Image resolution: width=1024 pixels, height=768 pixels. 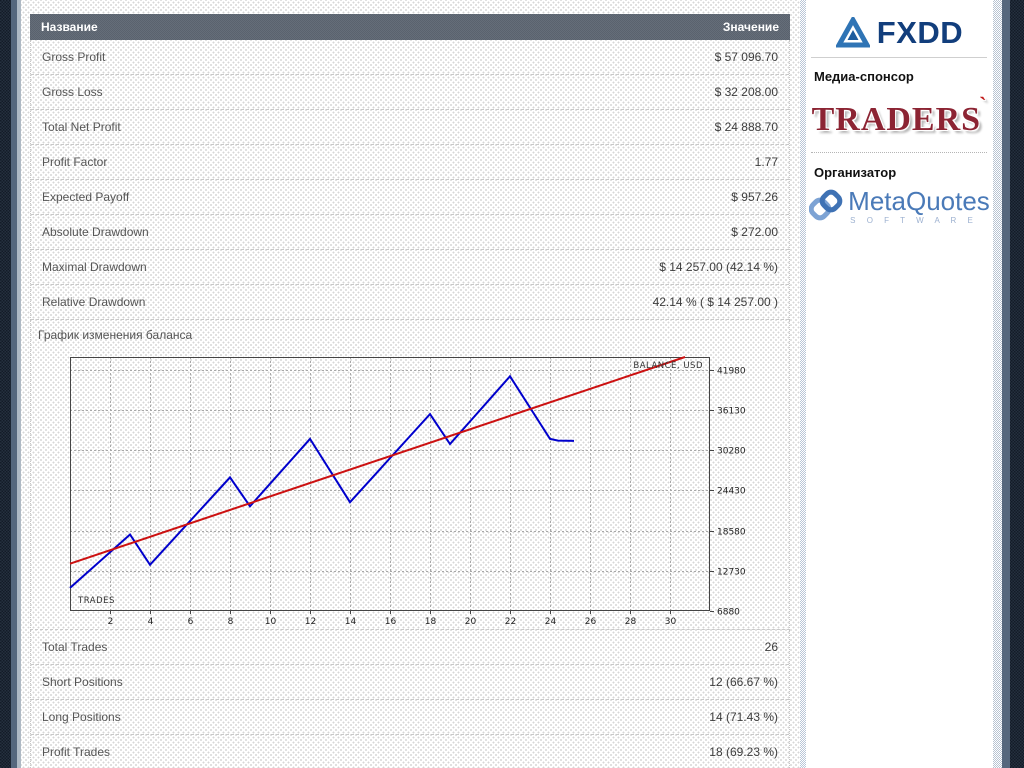 I want to click on table-row: Absolute Drawdown $ 272.00, so click(x=410, y=232).